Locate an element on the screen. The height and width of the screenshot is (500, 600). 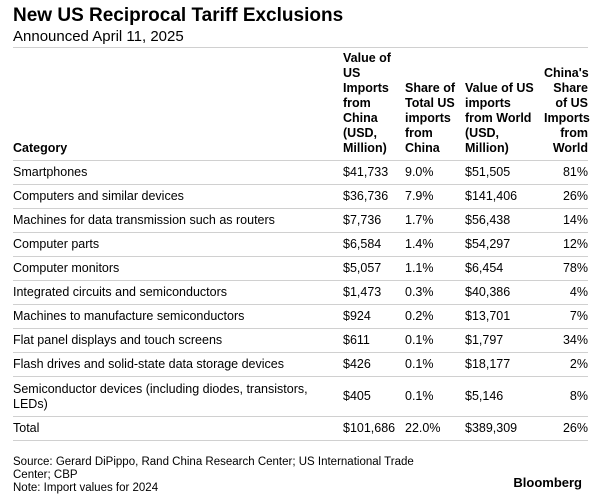
row-china-share: 78% is located at coordinates (565, 268).